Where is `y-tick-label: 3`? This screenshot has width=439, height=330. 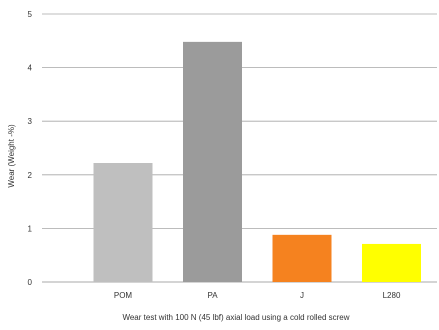
y-tick-label: 3 is located at coordinates (30, 121).